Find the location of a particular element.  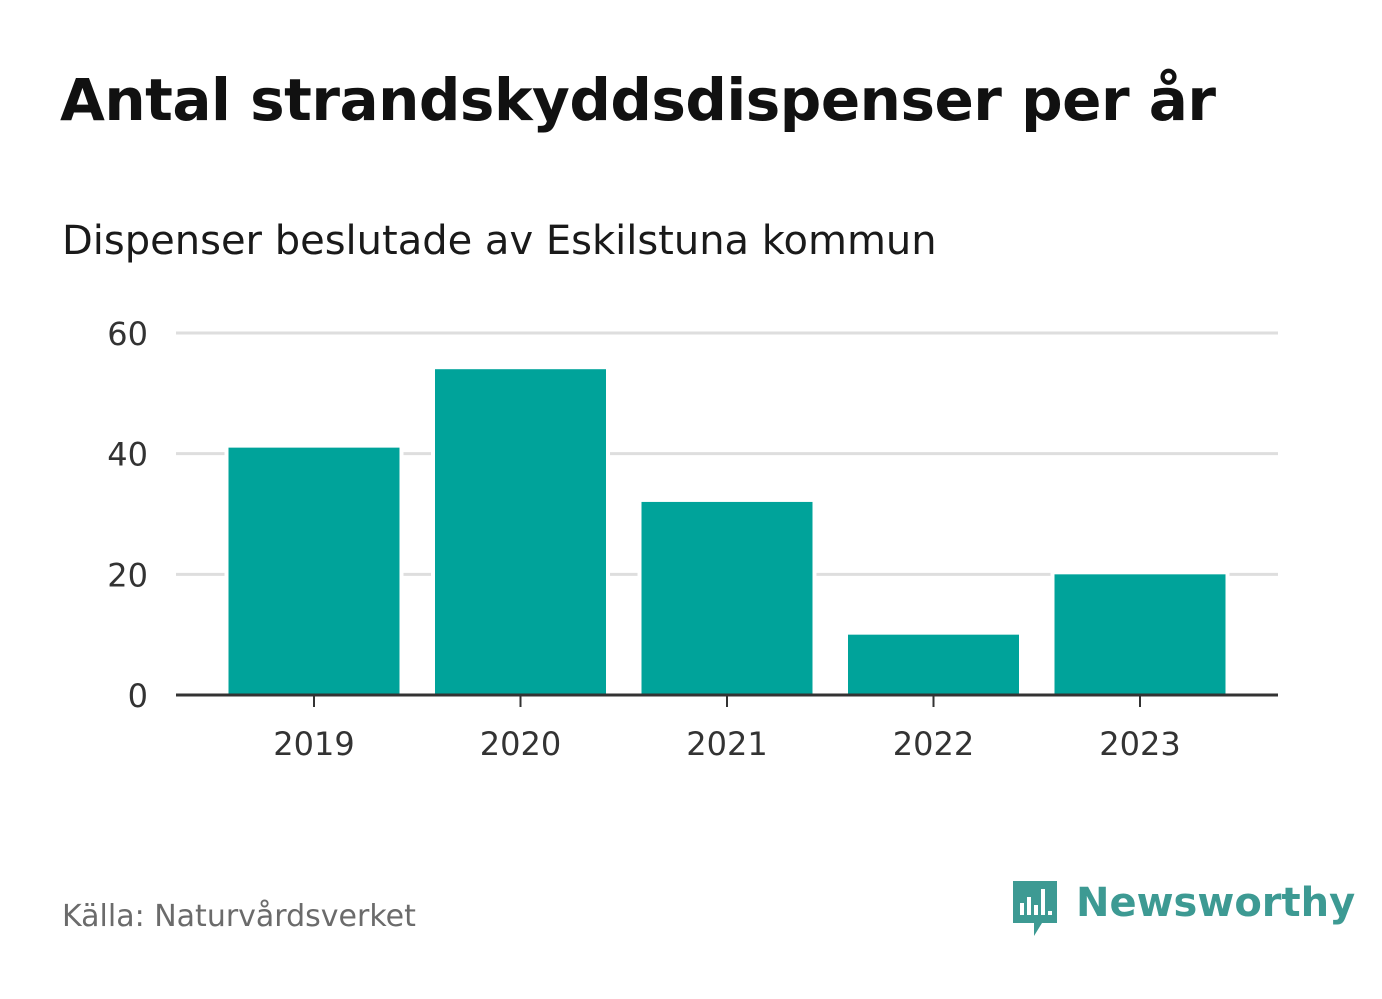

brand: Newsworthy is located at coordinates (1182, 910).